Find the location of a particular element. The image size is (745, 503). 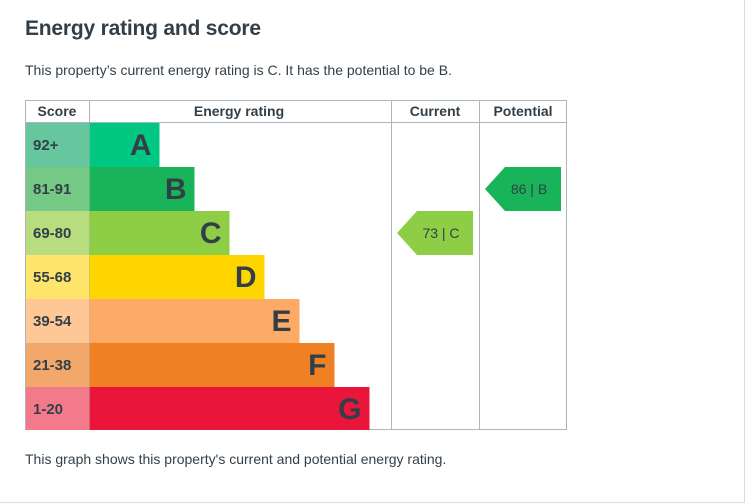

potential-rating-label: 86 | B is located at coordinates (529, 189).